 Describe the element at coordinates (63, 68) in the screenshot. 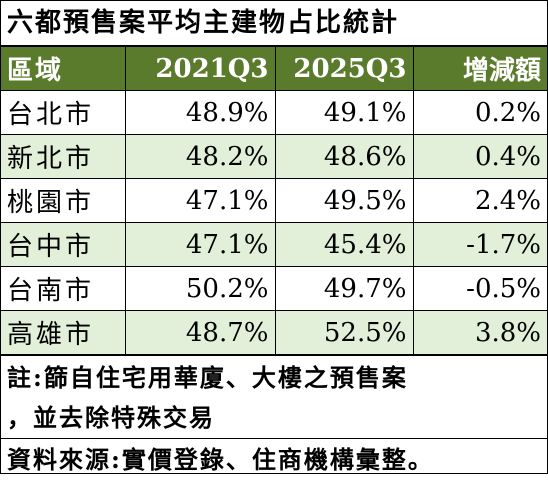

I see `header-region: 區域` at that location.